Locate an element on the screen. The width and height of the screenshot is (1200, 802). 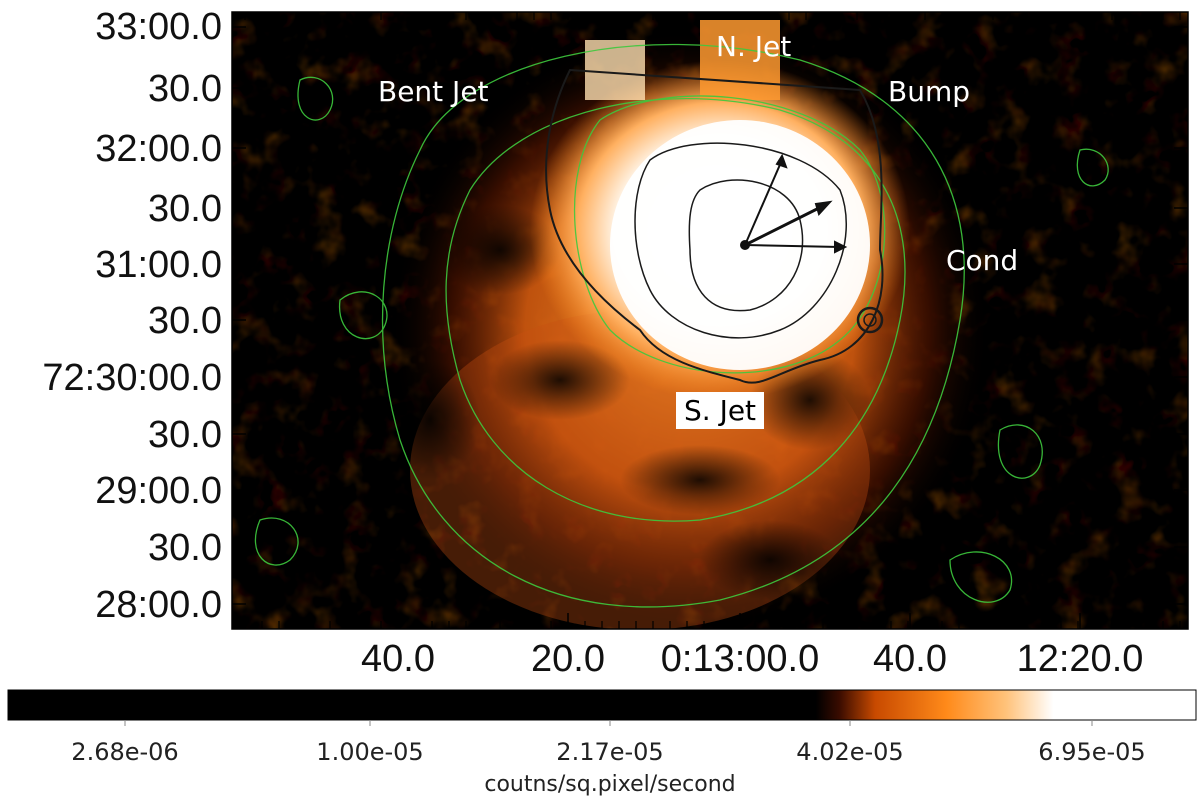
dec-tick-label: 31:00.0 is located at coordinates (158, 265).